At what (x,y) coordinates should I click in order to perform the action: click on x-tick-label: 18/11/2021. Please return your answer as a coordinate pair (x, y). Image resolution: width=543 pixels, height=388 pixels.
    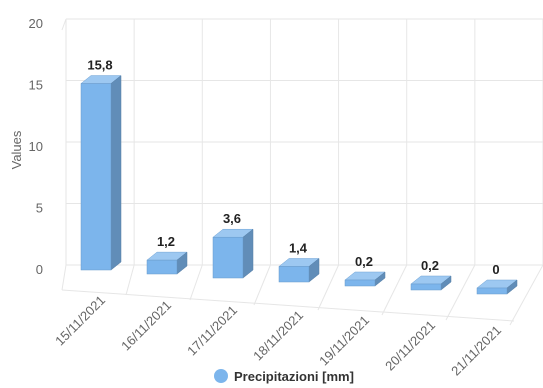
    Looking at the image, I should click on (278, 336).